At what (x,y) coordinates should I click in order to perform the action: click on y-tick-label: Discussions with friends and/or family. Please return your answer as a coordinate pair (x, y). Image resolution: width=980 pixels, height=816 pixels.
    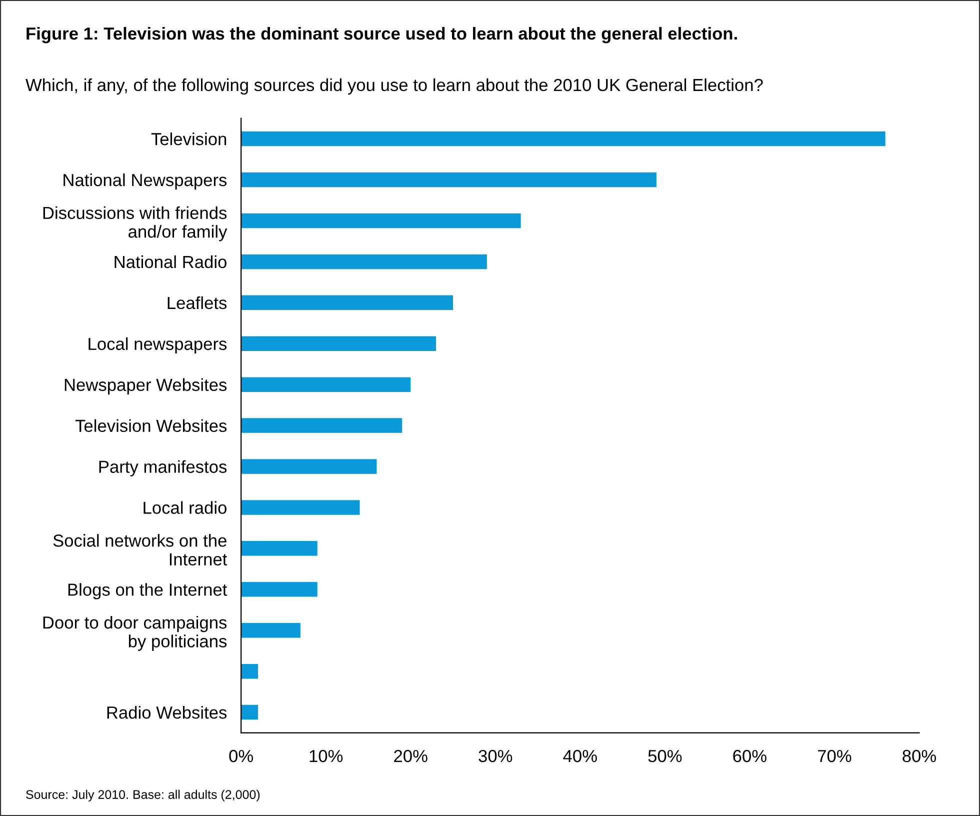
    Looking at the image, I should click on (135, 224).